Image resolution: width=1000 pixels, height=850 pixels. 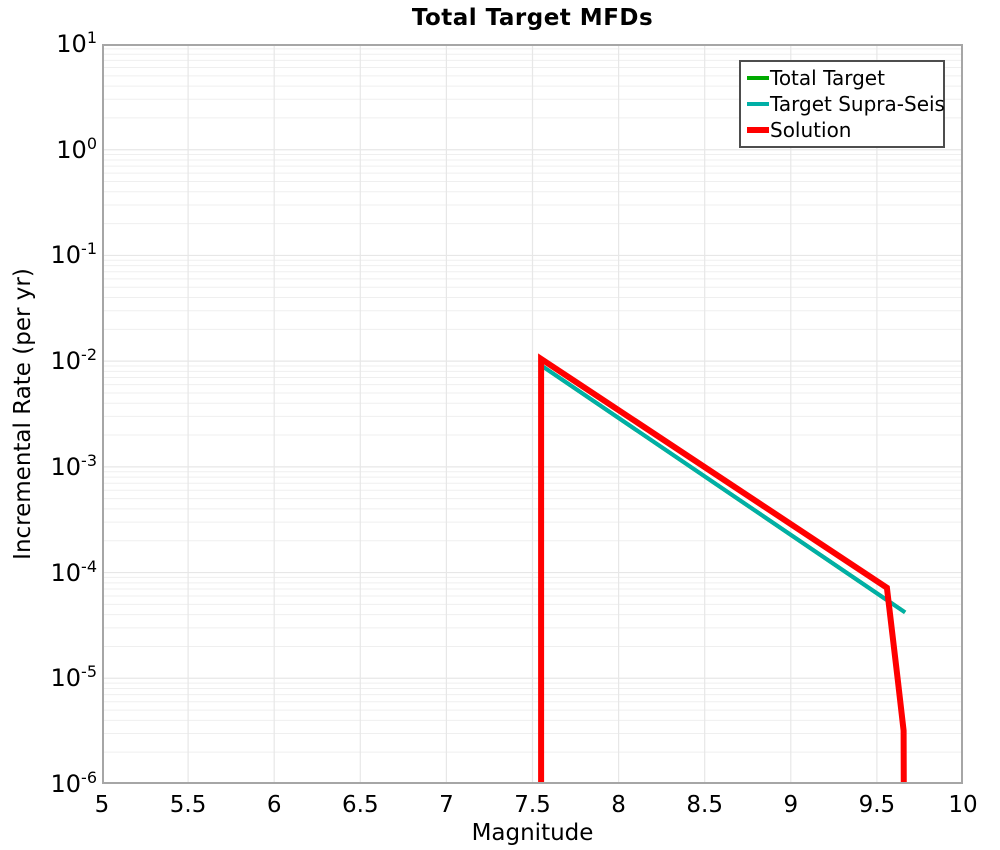 I want to click on x-tick-label-7.5: 7.5, so click(x=532, y=805).